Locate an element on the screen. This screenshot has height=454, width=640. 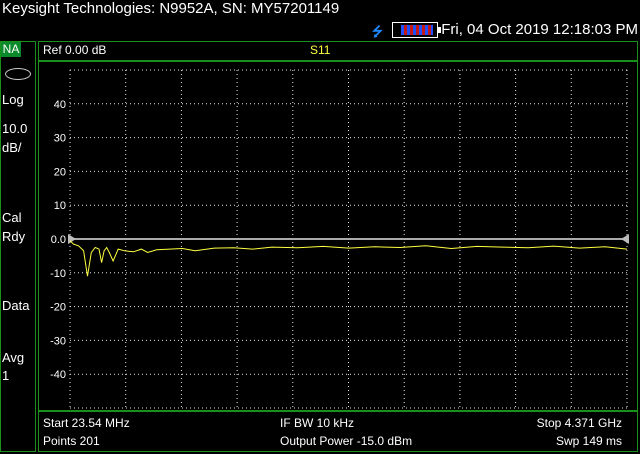
y-tick-label: -30 is located at coordinates (58, 341).